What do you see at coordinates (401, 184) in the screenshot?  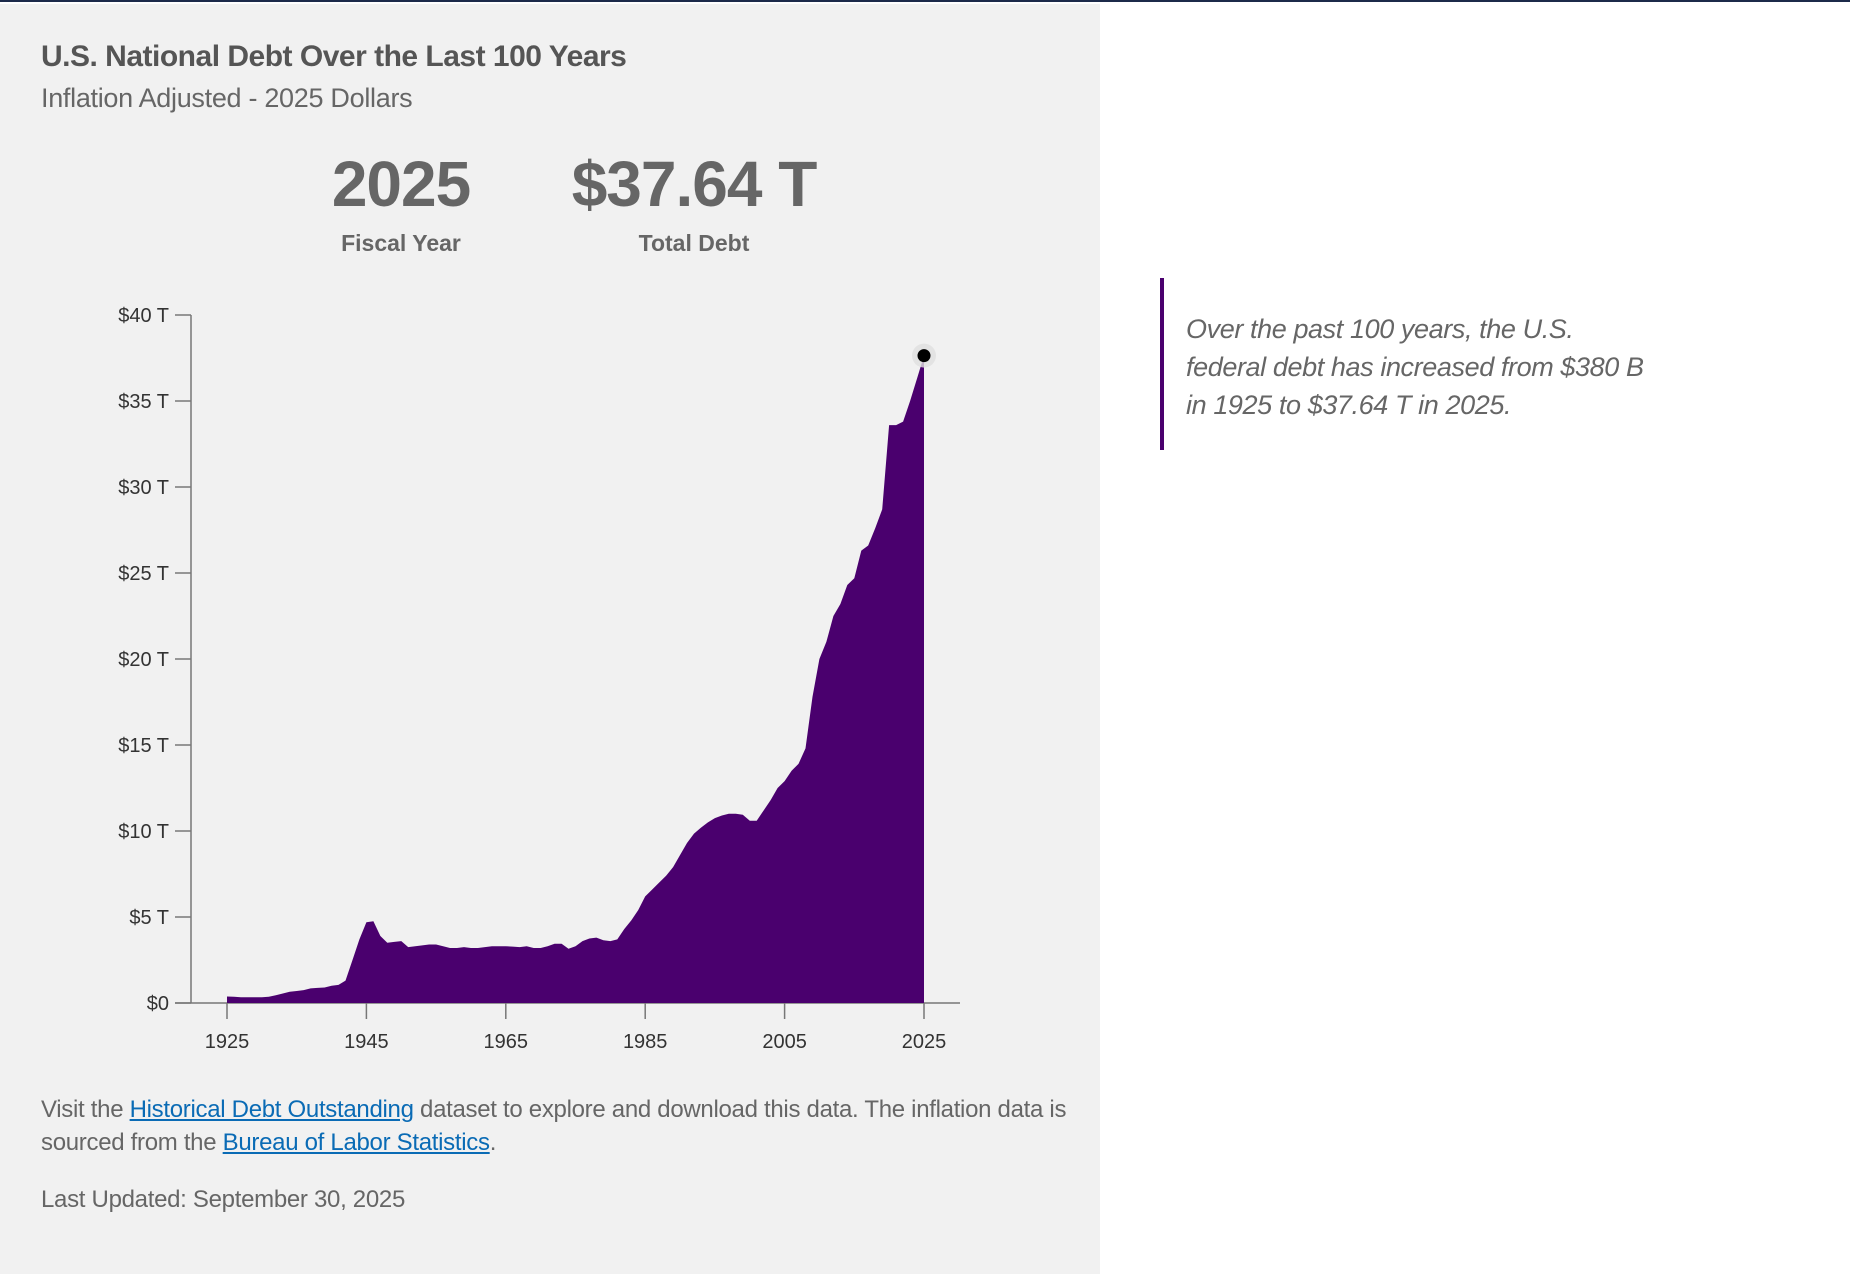 I see `fiscal-year-value: 2025` at bounding box center [401, 184].